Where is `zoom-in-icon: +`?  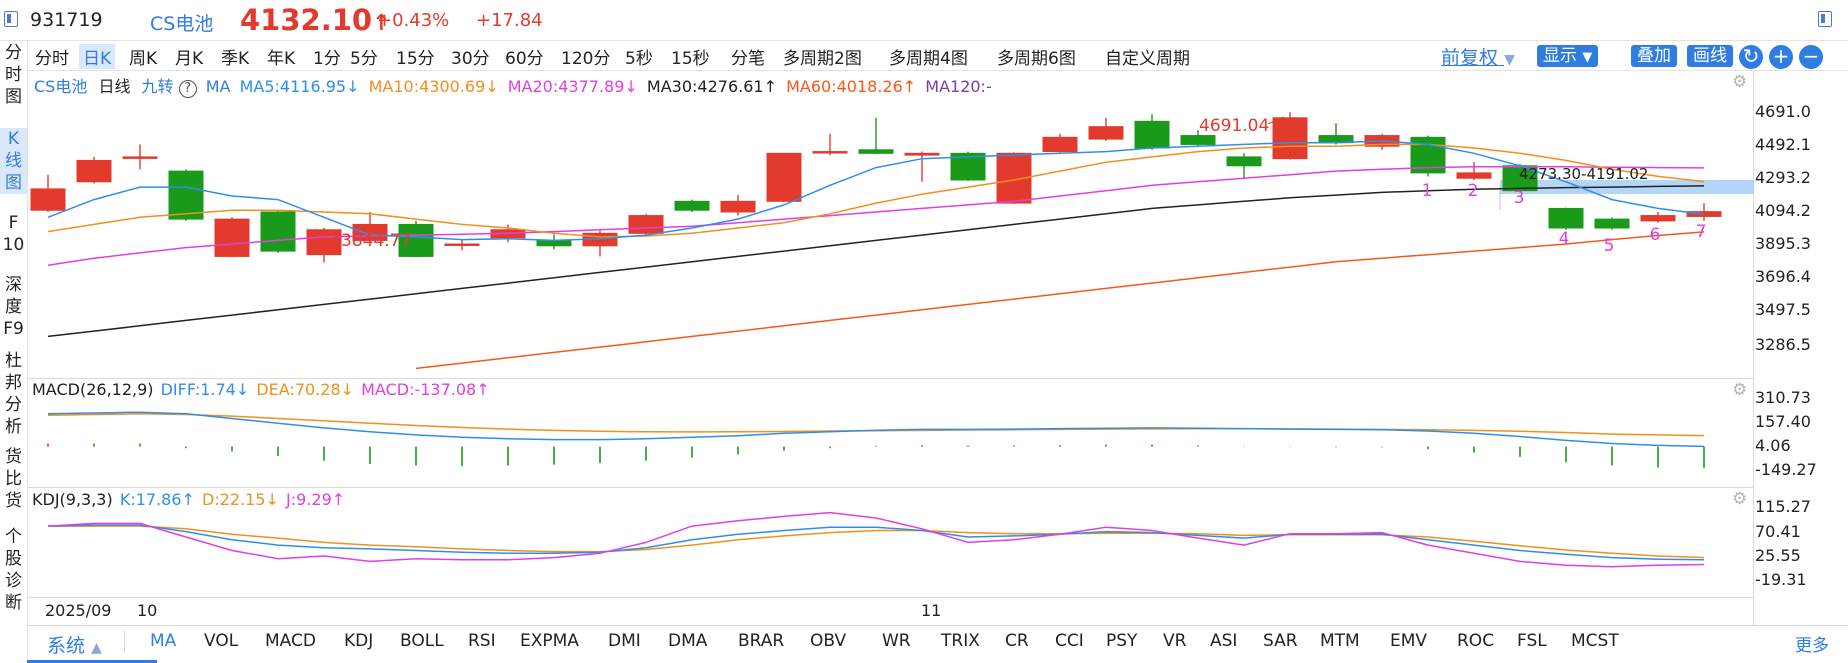
zoom-in-icon: + is located at coordinates (1781, 57).